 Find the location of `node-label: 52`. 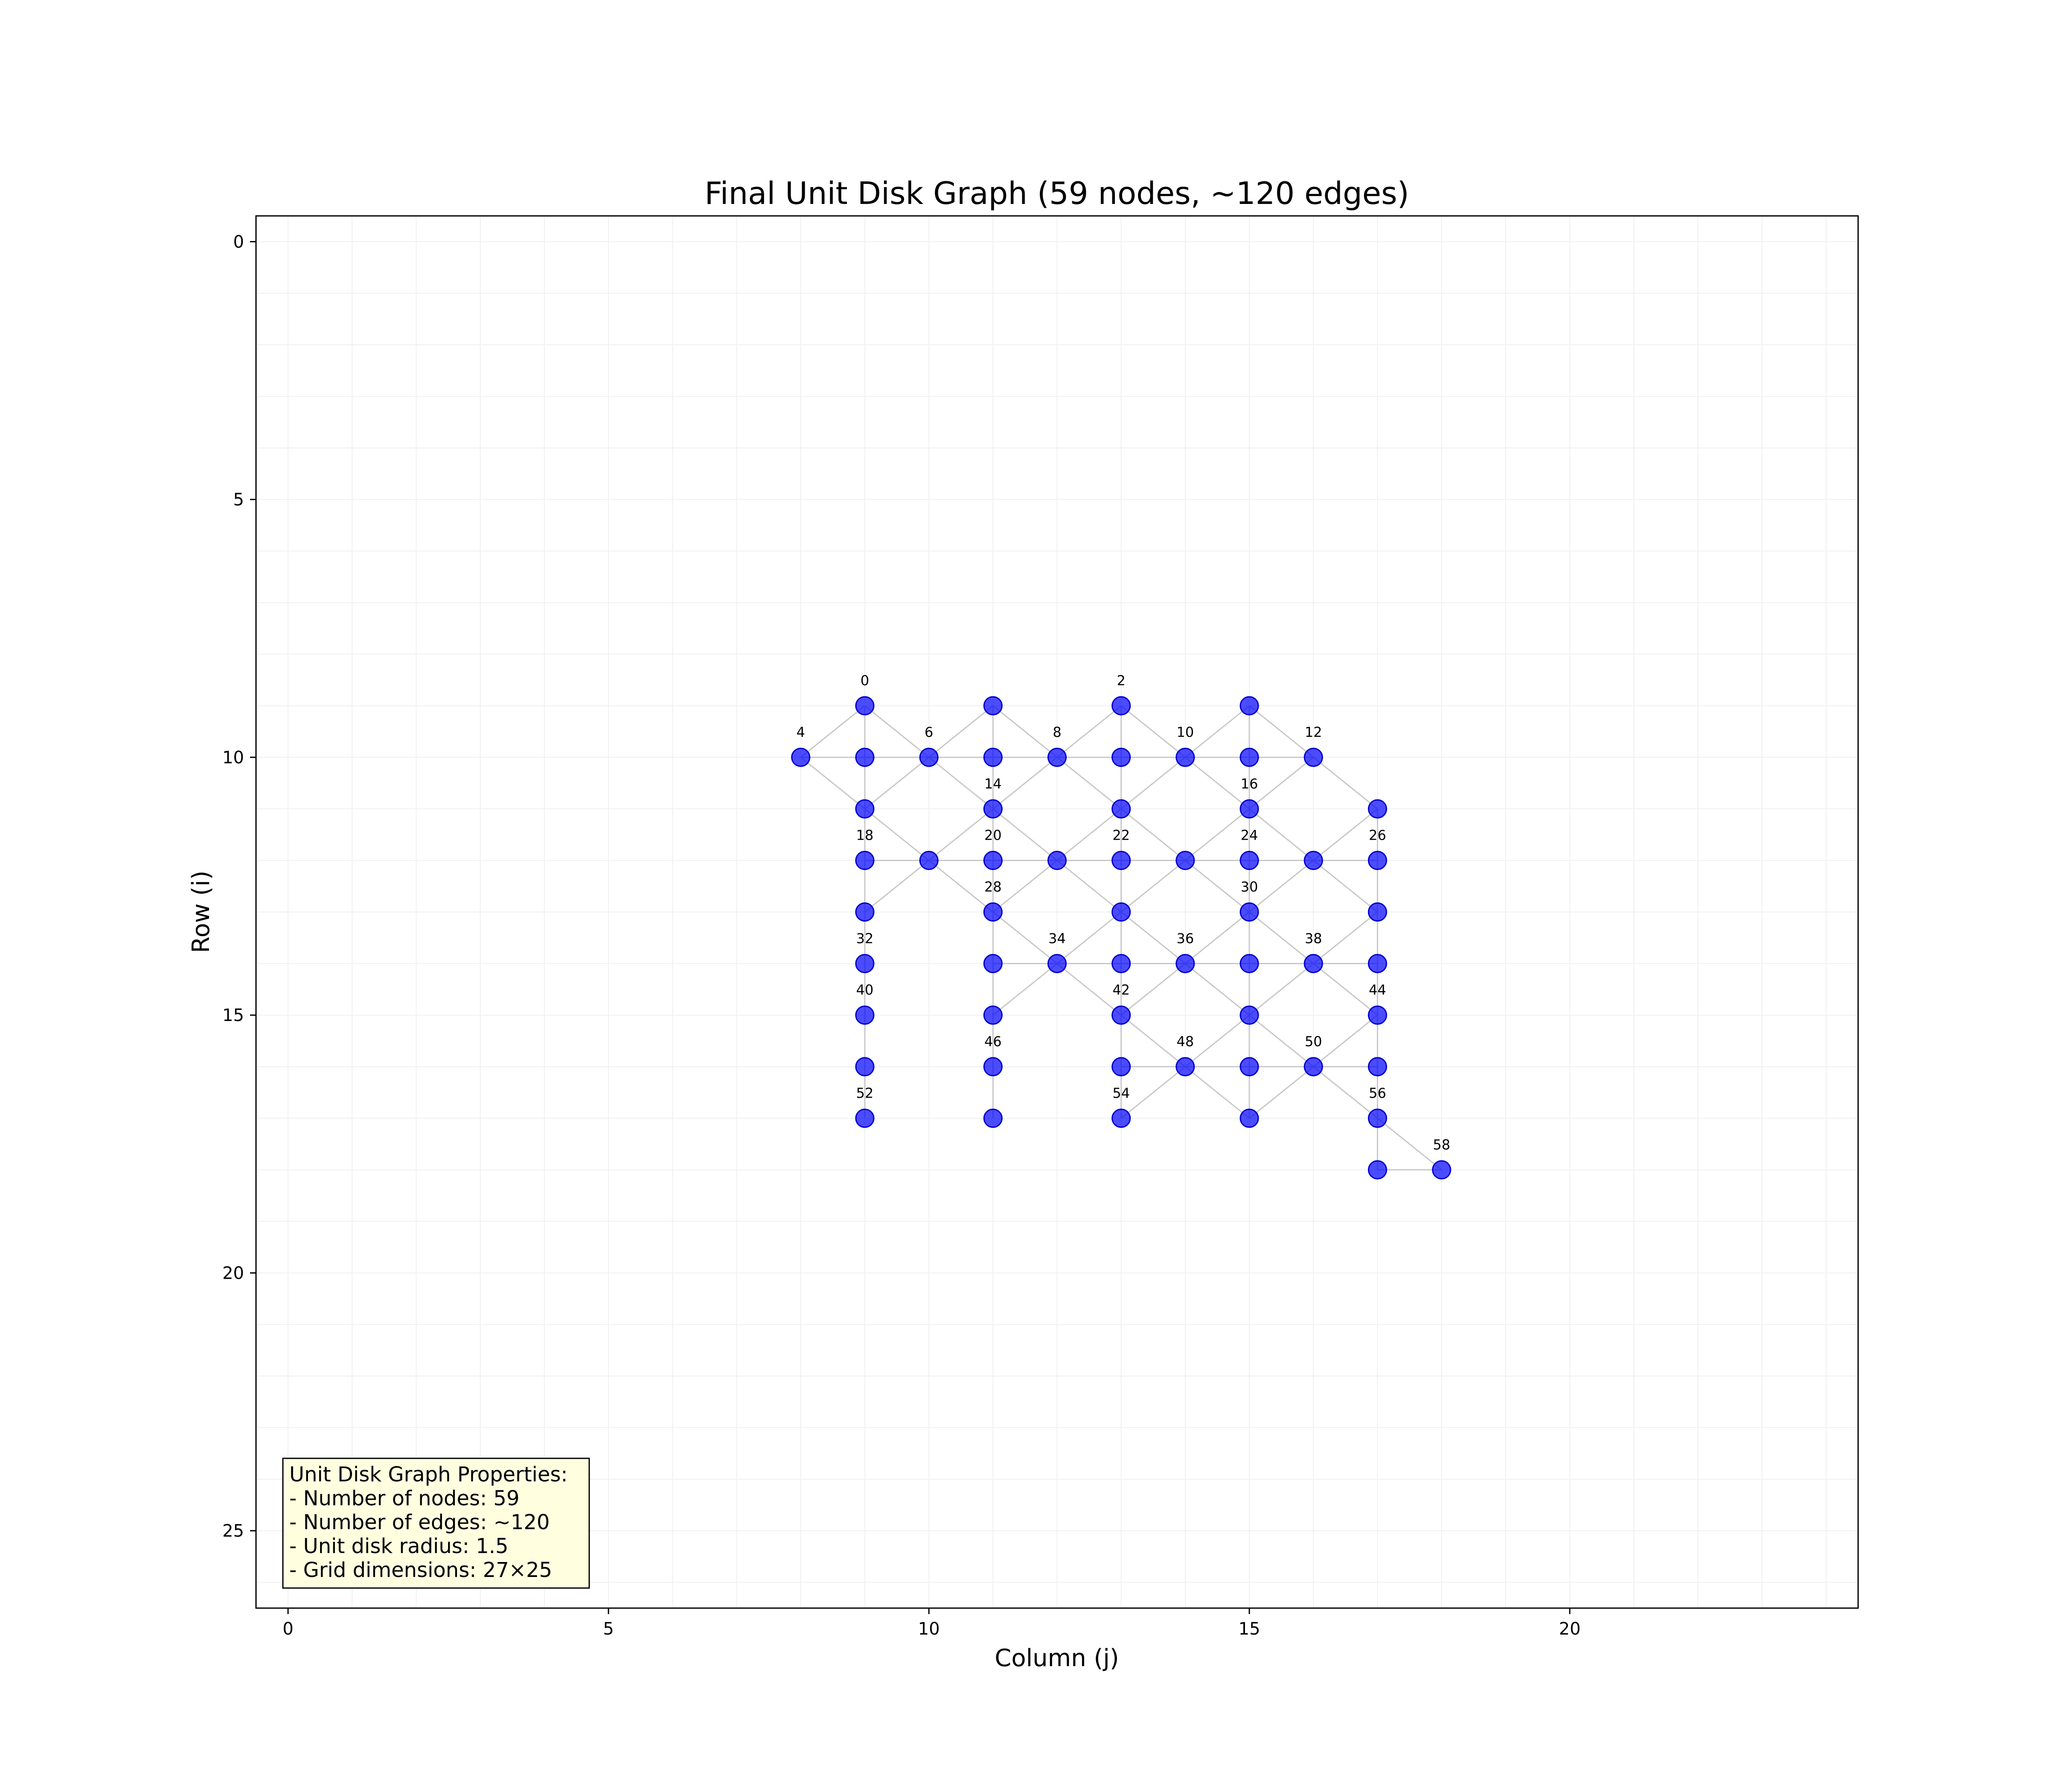

node-label: 52 is located at coordinates (865, 1093).